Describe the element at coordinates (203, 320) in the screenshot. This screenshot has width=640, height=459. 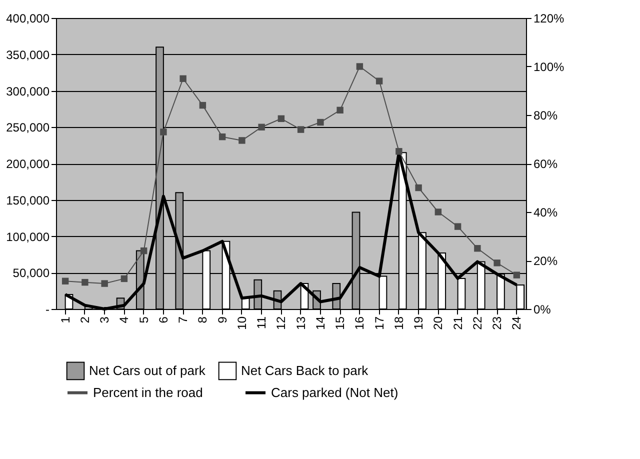
I see `x-tick-label: 8` at that location.